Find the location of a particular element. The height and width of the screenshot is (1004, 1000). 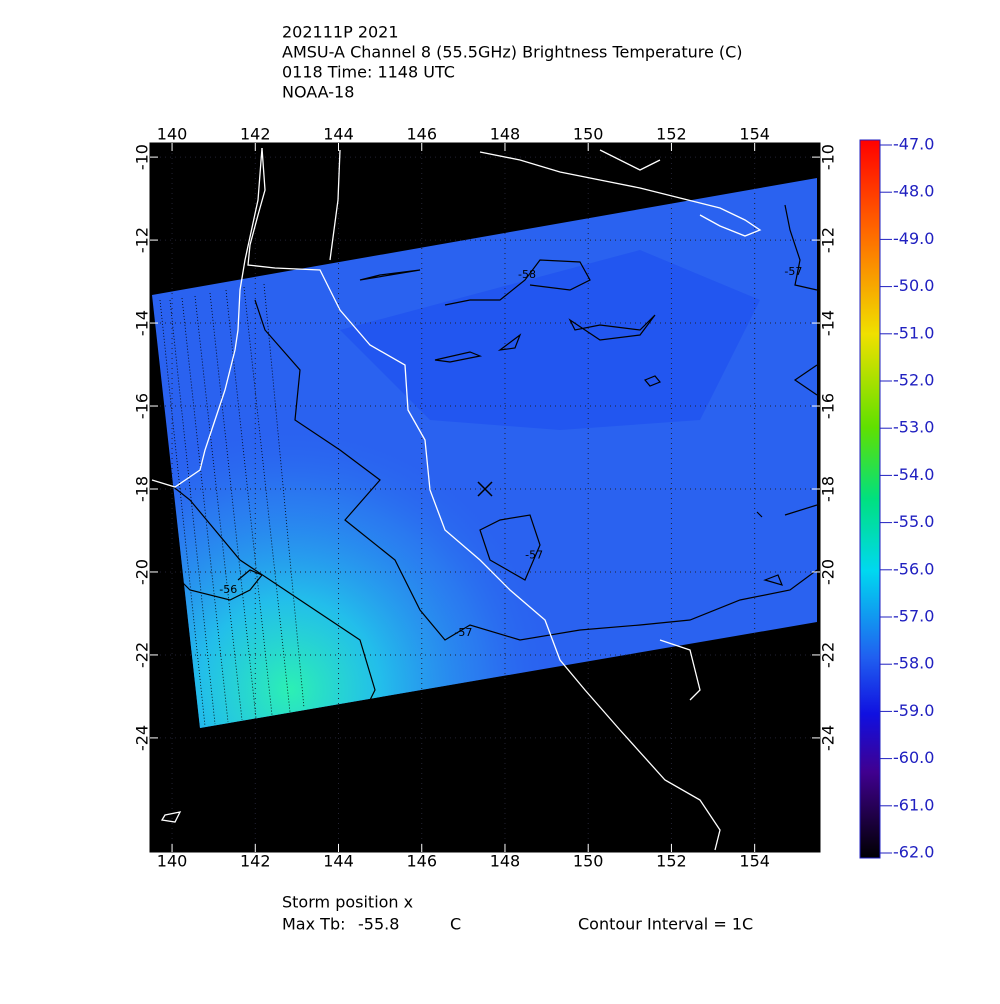

x-tick-label-bottom: 144 is located at coordinates (338, 861).